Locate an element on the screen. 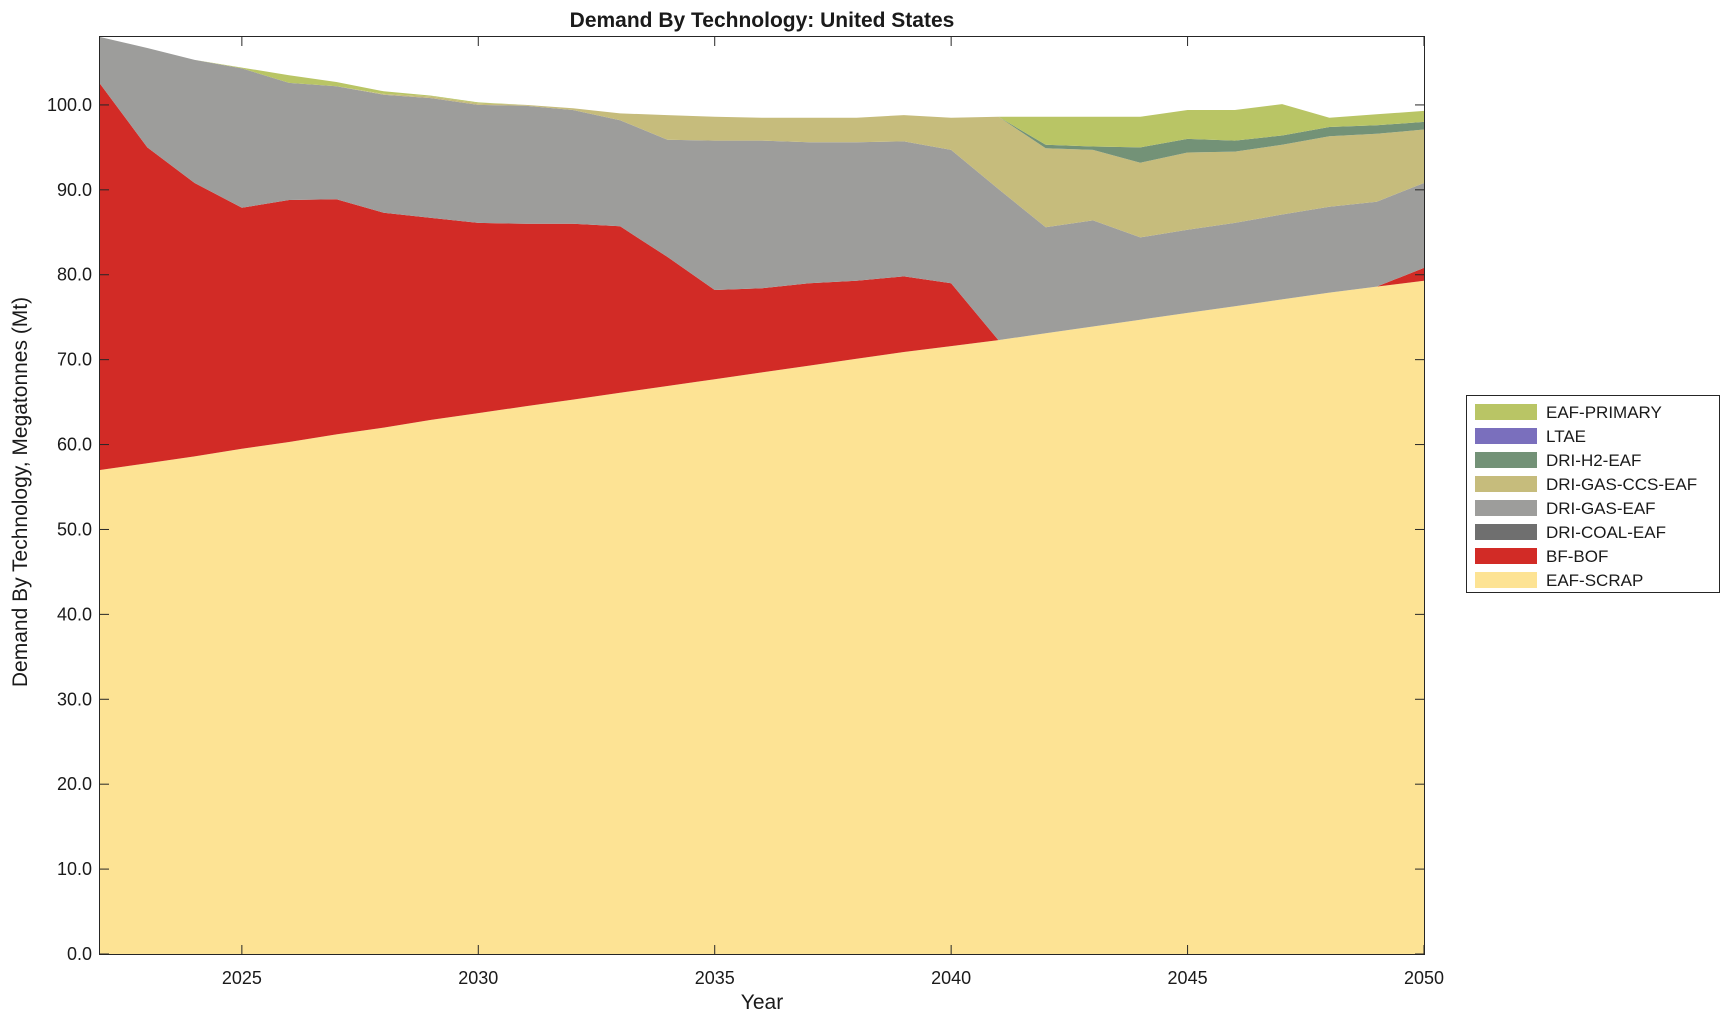 The width and height of the screenshot is (1727, 1021). area-eaf-primary is located at coordinates (762, 92).